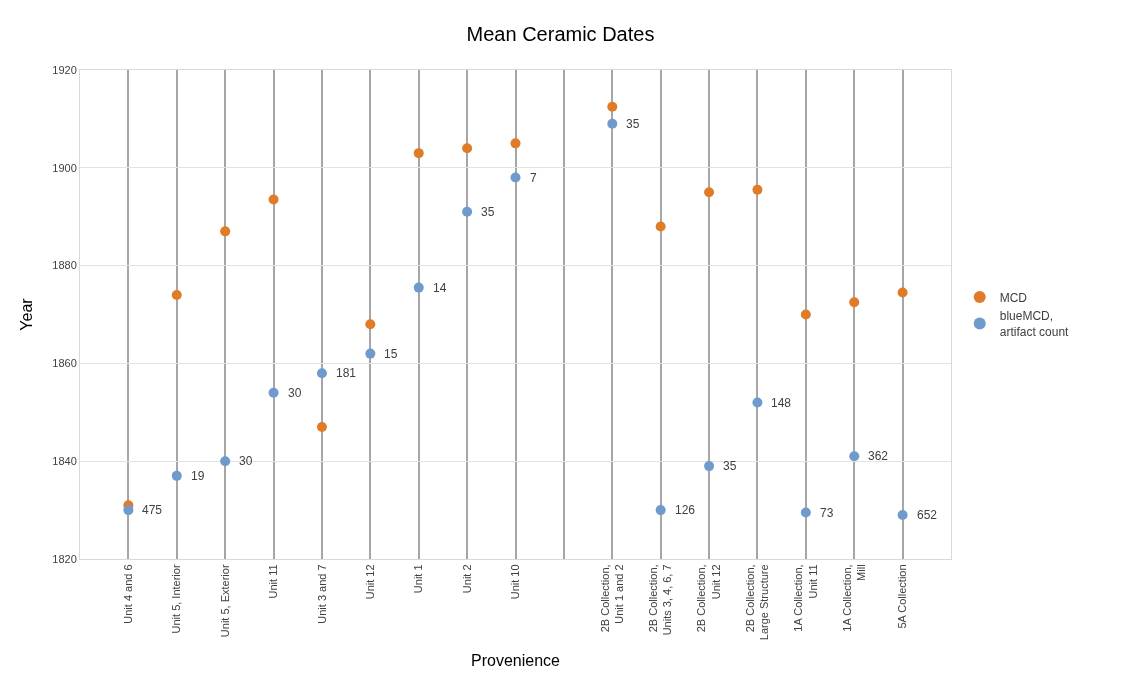 This screenshot has height=678, width=1121. Describe the element at coordinates (927, 515) in the screenshot. I see `annotation: 652` at that location.